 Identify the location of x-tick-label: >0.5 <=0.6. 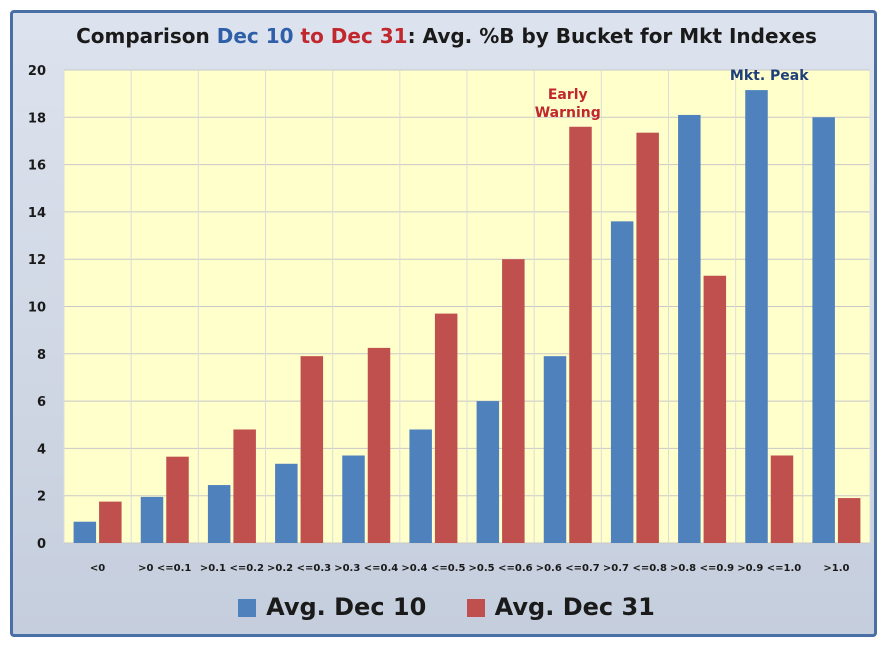
(501, 568).